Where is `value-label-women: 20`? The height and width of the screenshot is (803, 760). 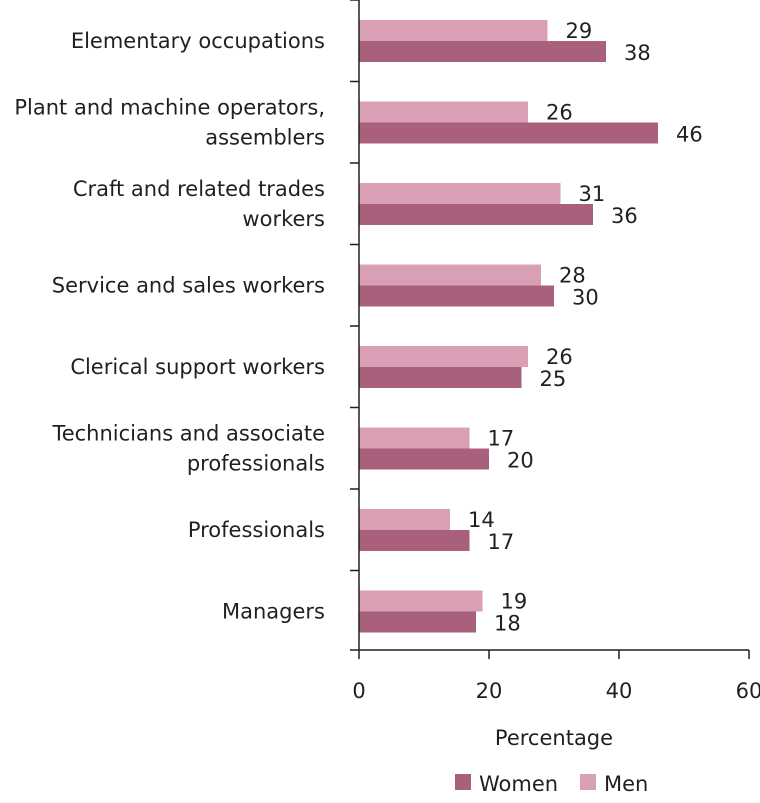
value-label-women: 20 is located at coordinates (520, 461).